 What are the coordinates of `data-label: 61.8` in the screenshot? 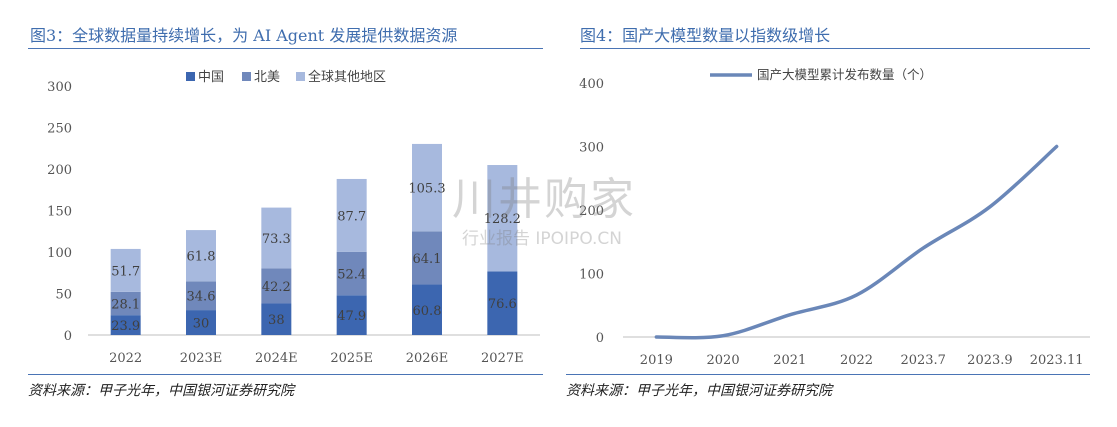 It's located at (201, 257).